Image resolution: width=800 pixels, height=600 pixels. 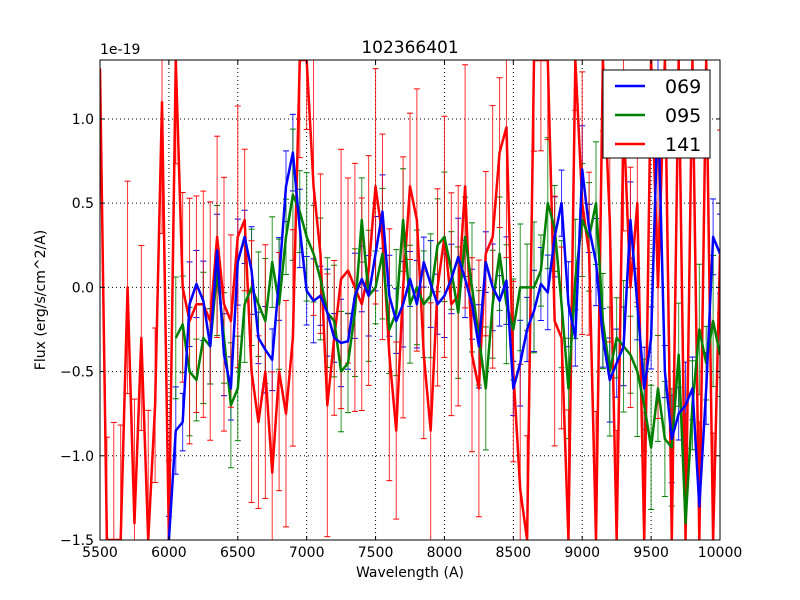 I want to click on y-tick-label: −1.5, so click(x=77, y=541).